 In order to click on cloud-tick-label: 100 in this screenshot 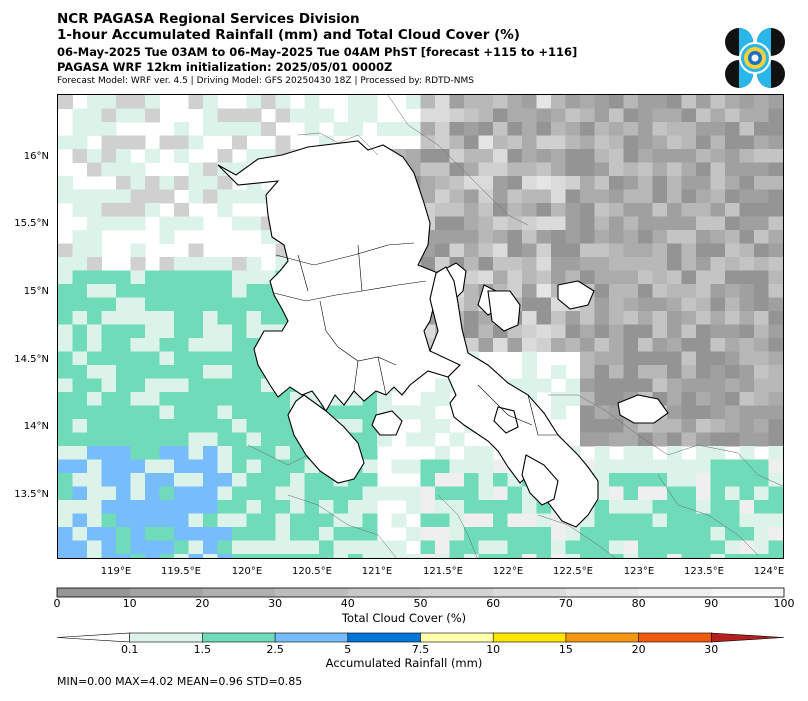, I will do `click(784, 603)`.